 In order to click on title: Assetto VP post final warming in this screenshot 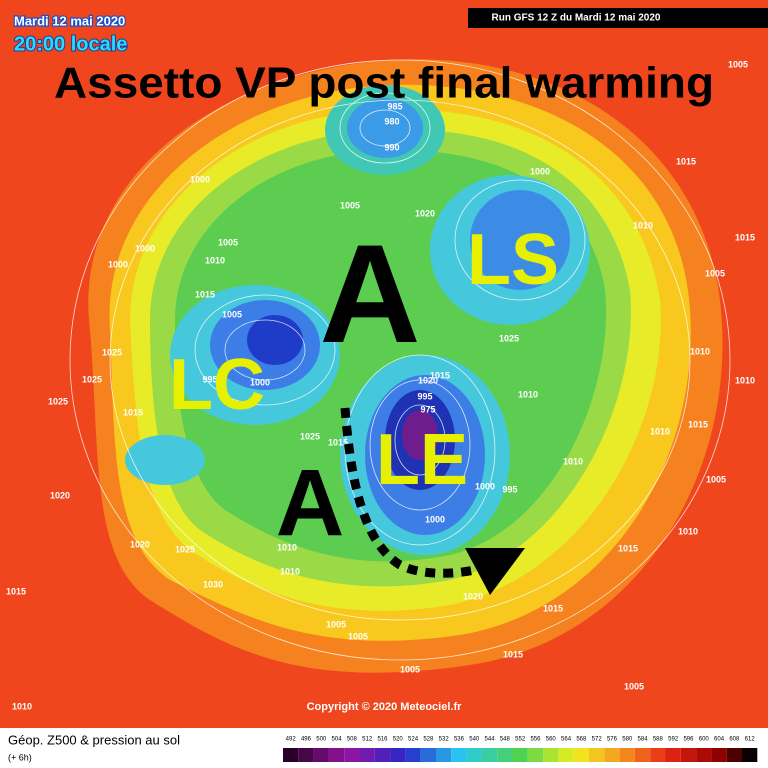, I will do `click(384, 83)`.